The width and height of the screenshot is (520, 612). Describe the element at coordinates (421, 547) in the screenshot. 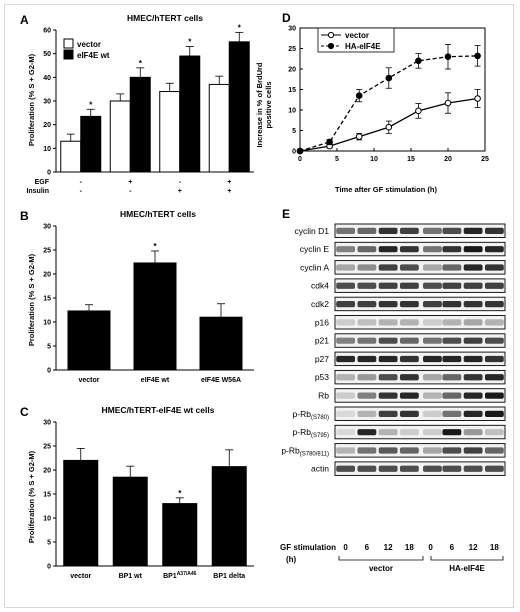

I see `blot-timepoints: 0 6 12 18 0 6 12 18` at that location.